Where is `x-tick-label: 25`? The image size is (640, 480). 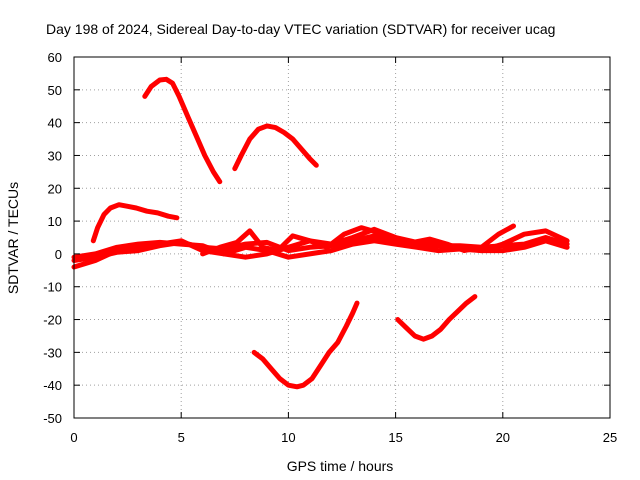 x-tick-label: 25 is located at coordinates (610, 437).